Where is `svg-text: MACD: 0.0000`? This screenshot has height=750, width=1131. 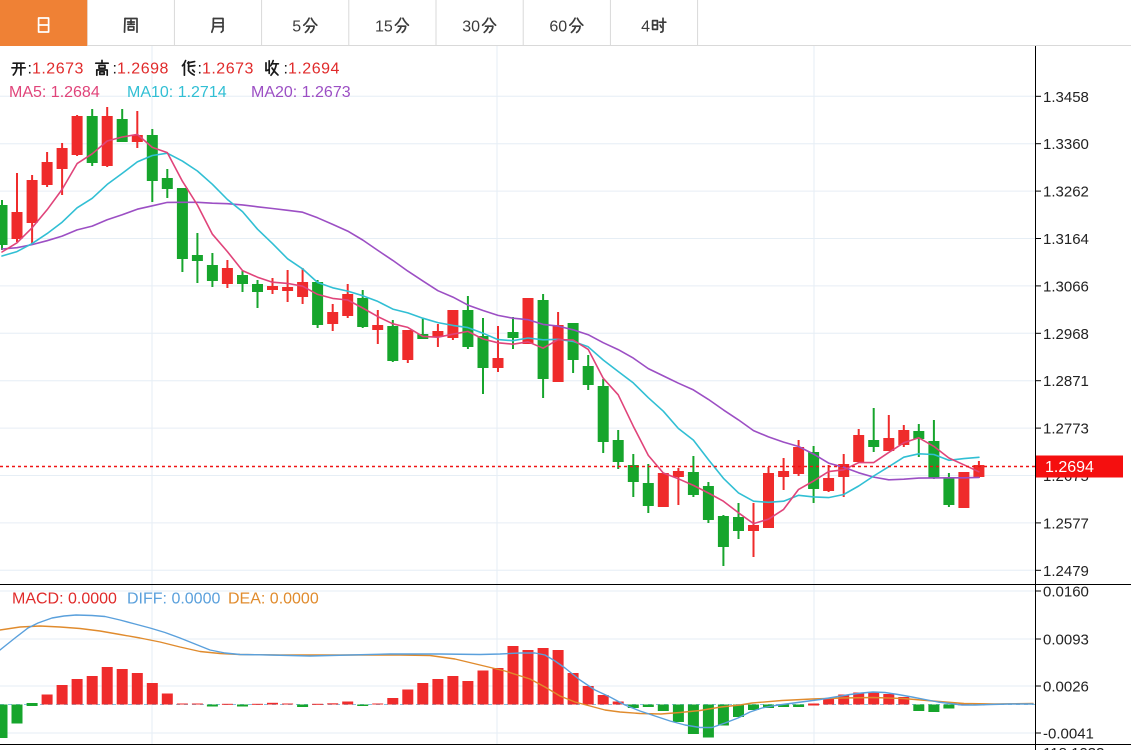 svg-text: MACD: 0.0000 is located at coordinates (64, 599).